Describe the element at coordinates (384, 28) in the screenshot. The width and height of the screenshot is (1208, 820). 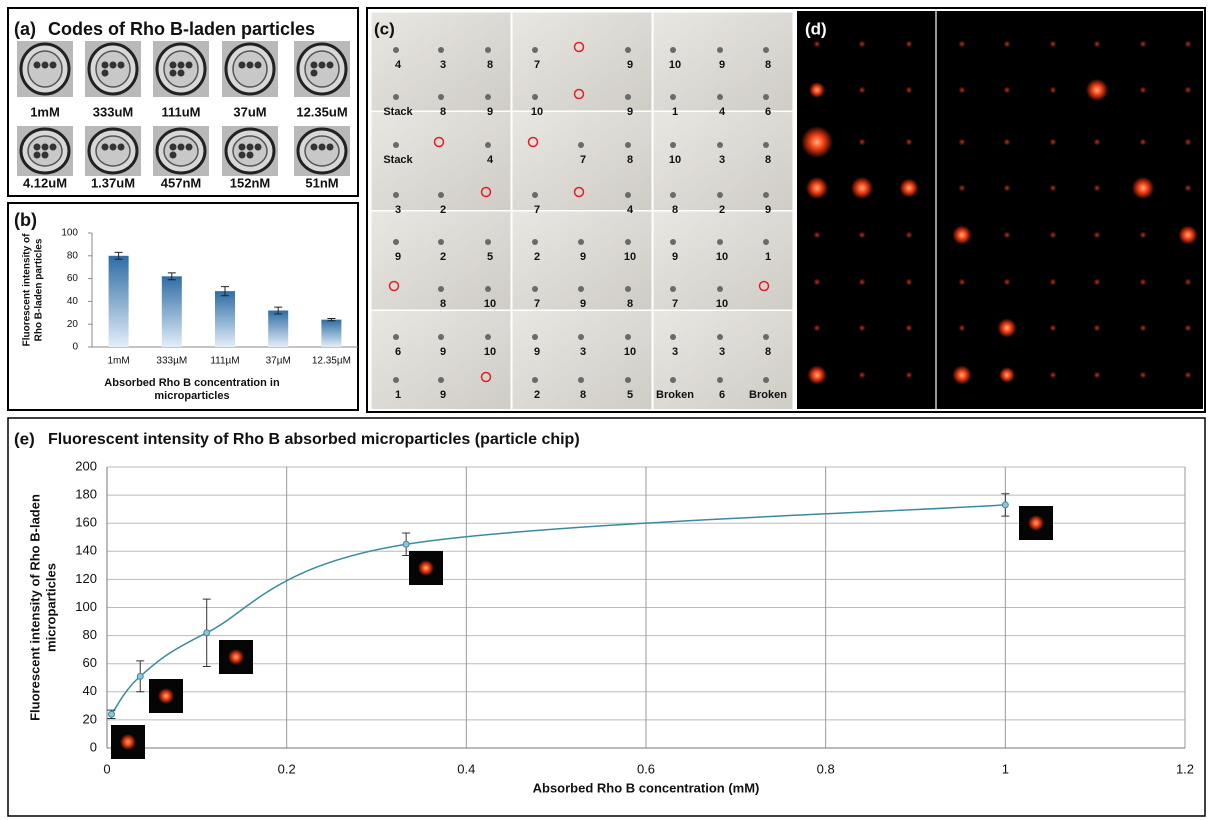
I see `panel-label: (c)` at that location.